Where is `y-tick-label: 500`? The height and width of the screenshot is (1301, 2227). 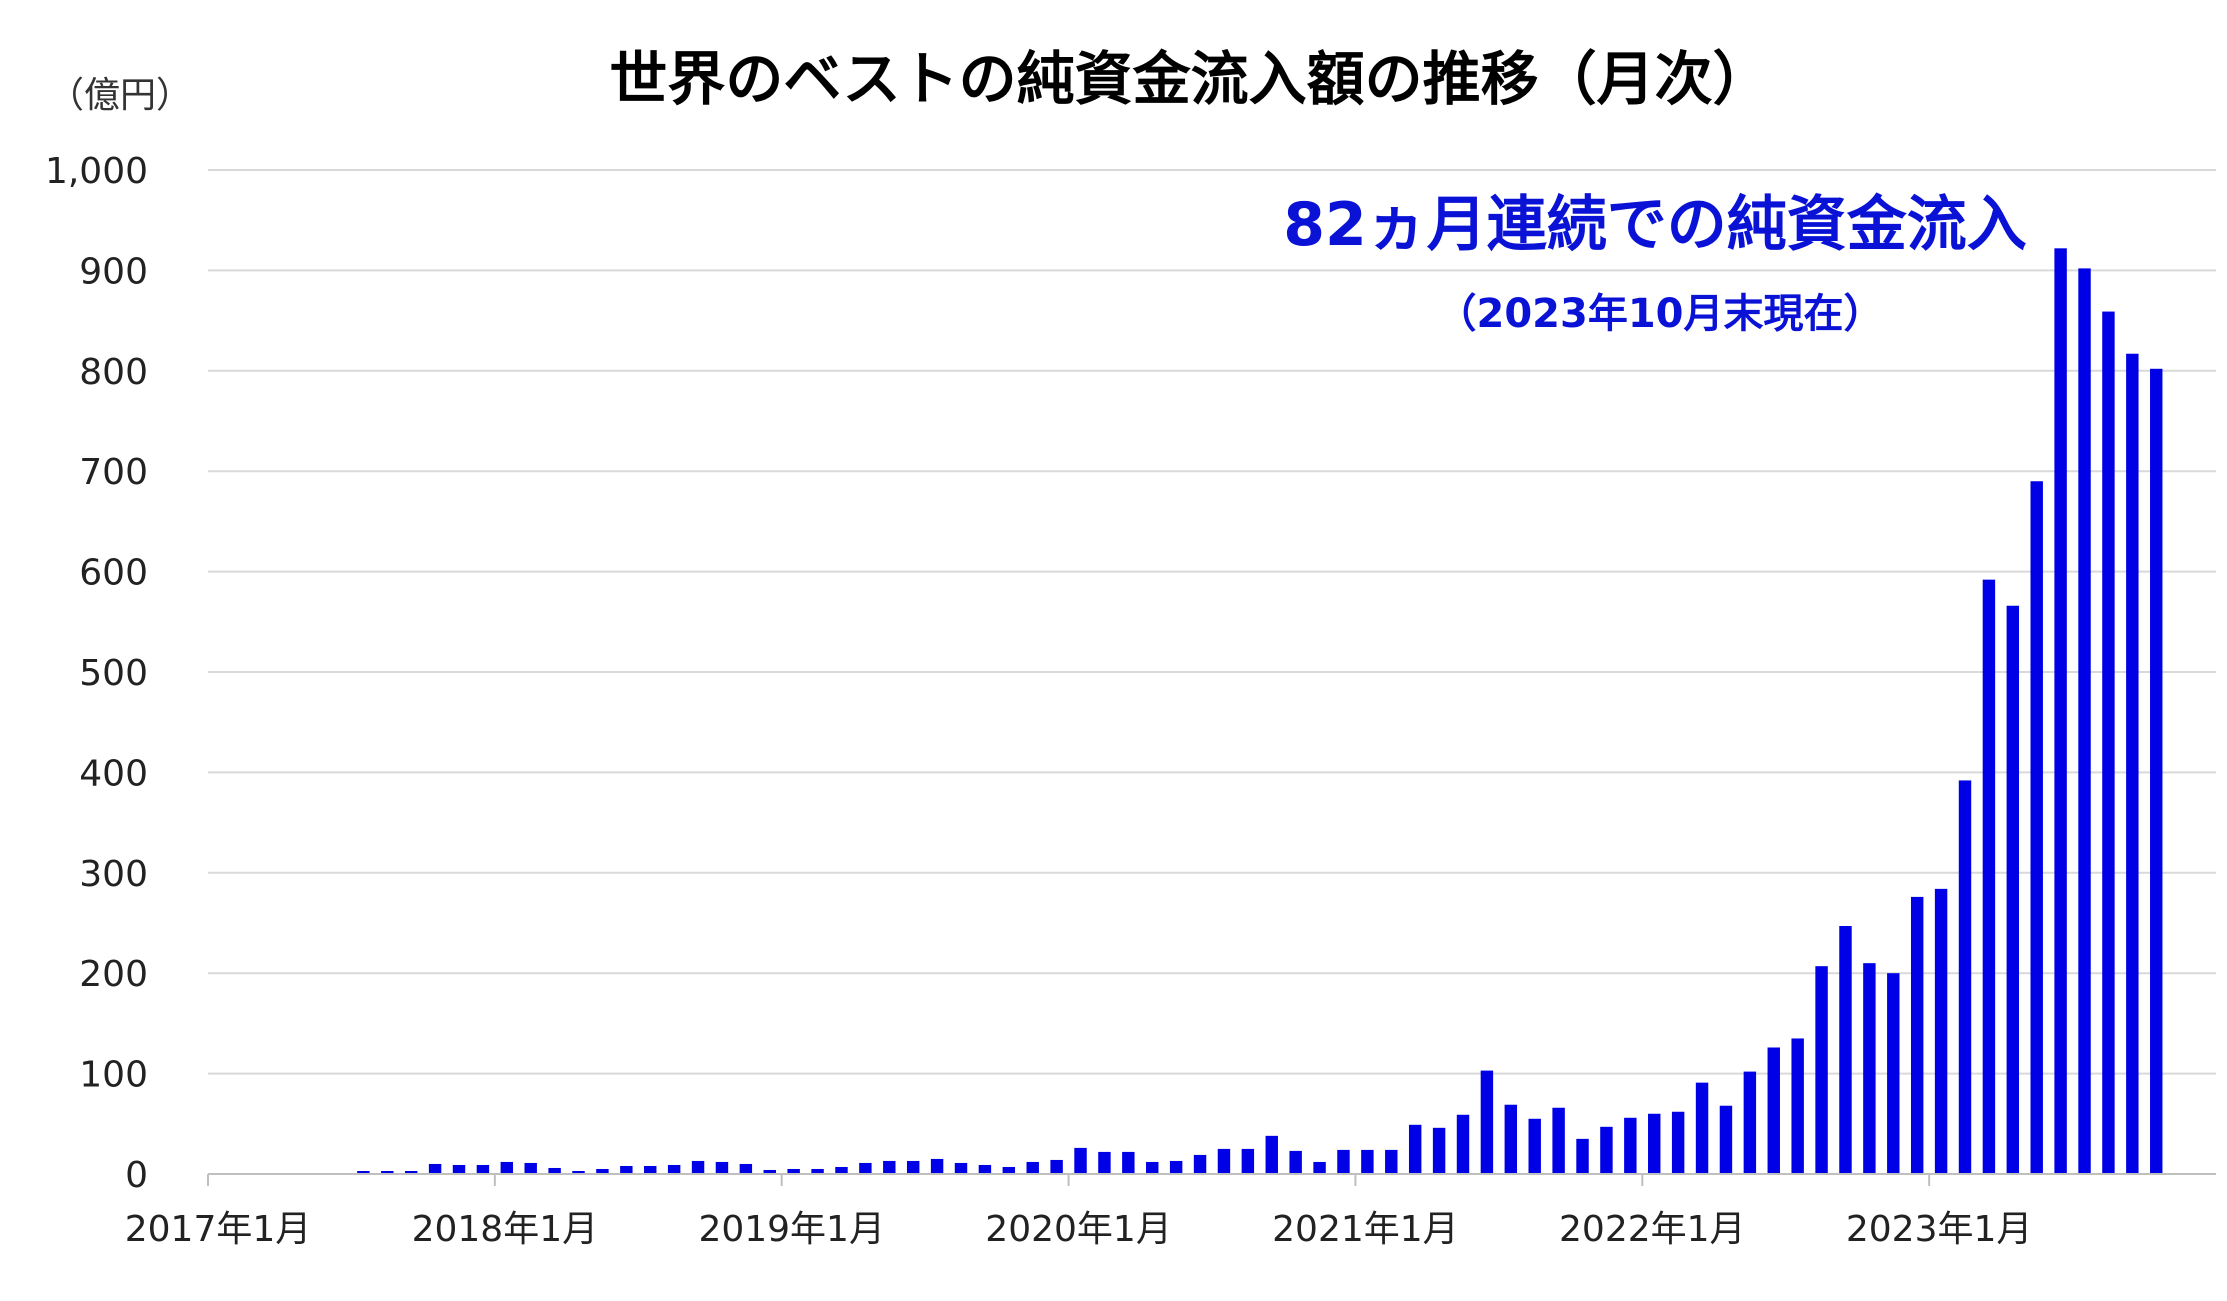 y-tick-label: 500 is located at coordinates (113, 673).